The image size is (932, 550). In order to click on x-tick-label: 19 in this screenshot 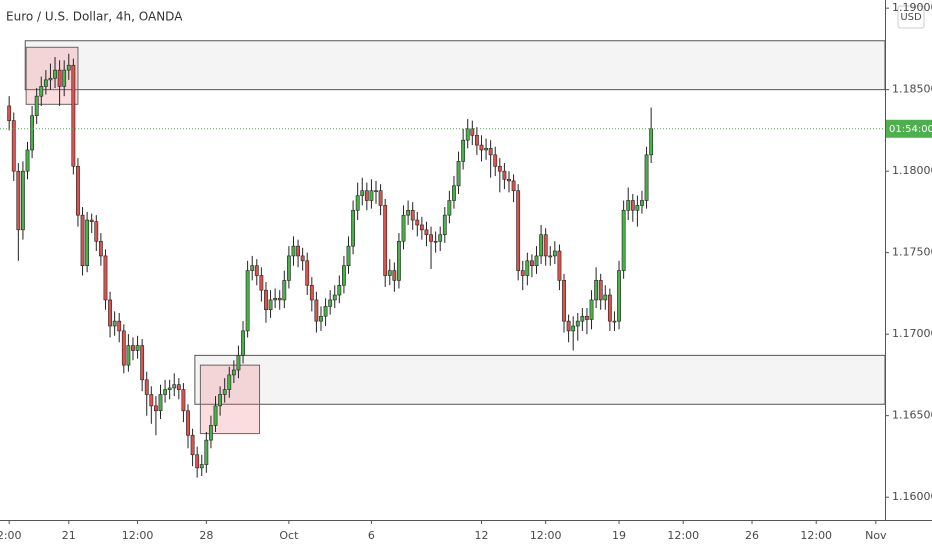, I will do `click(619, 535)`.